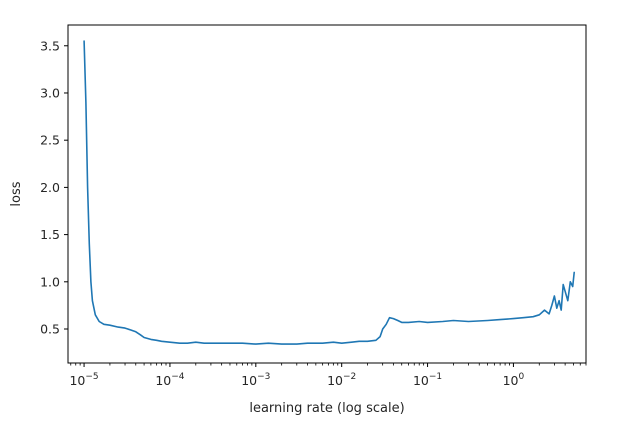 The image size is (641, 426). I want to click on x-tick-label: 10⁻⁵, so click(83, 380).